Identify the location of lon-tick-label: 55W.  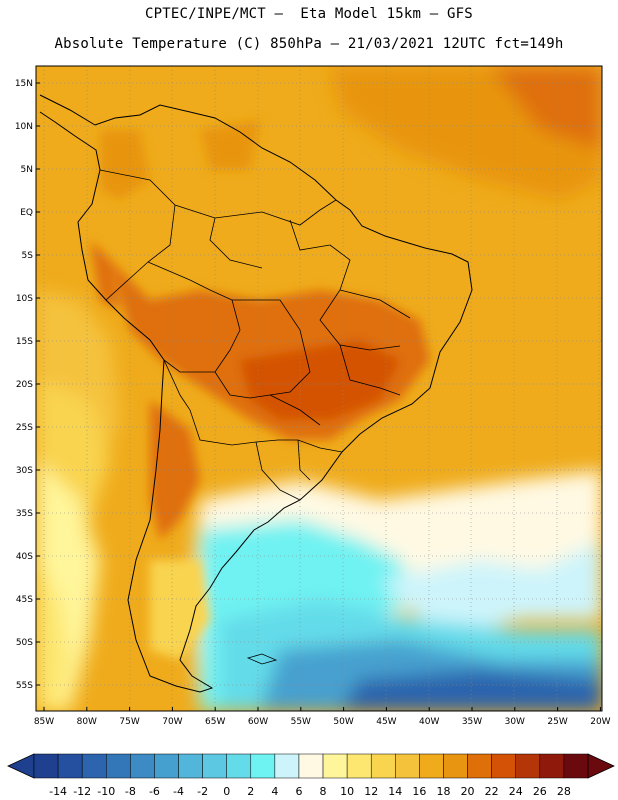
(301, 722).